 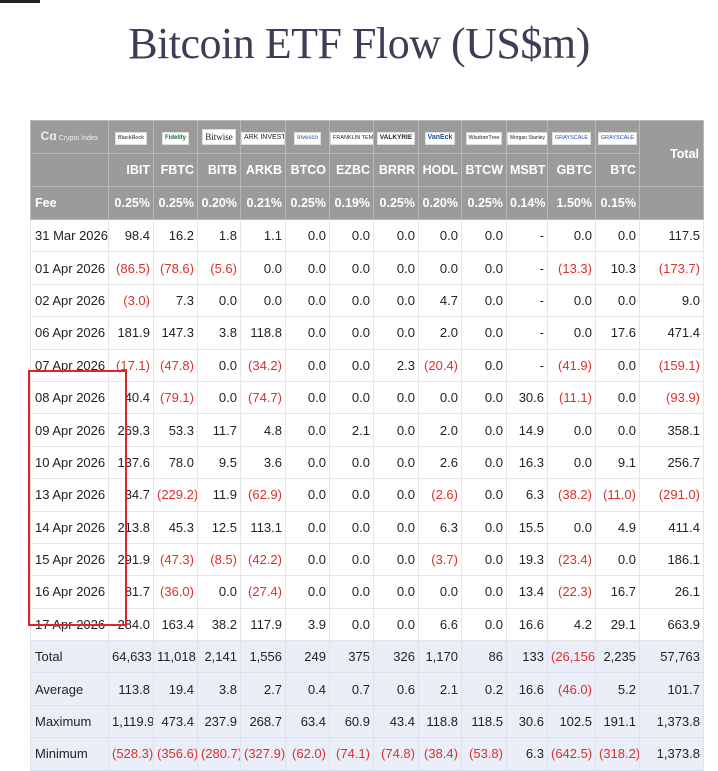 I want to click on top-edge-mark, so click(x=20, y=1).